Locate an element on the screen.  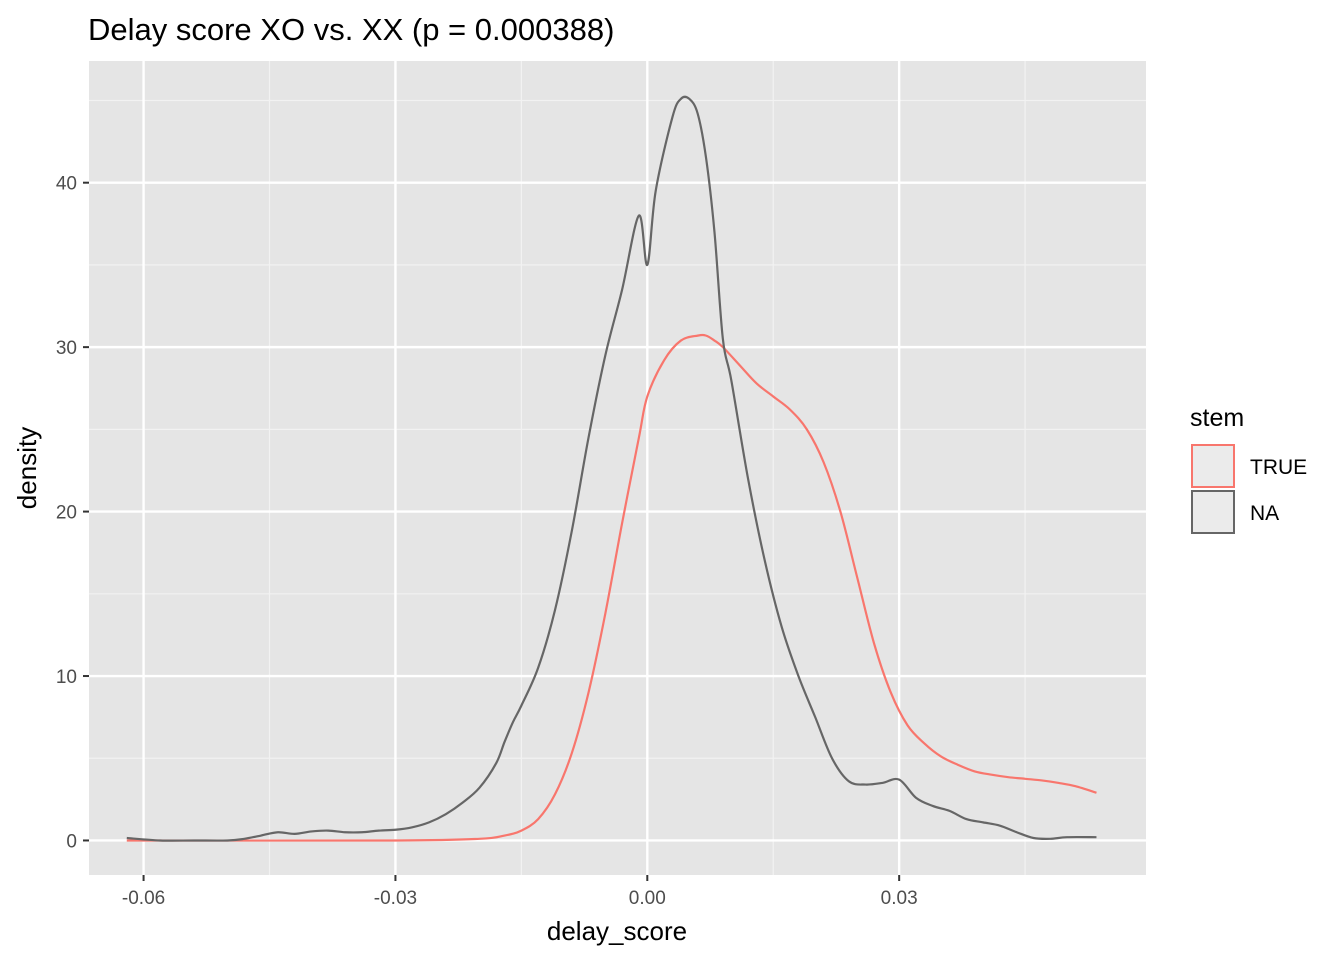
legend-keys: TRUE NA is located at coordinates (1249, 489).